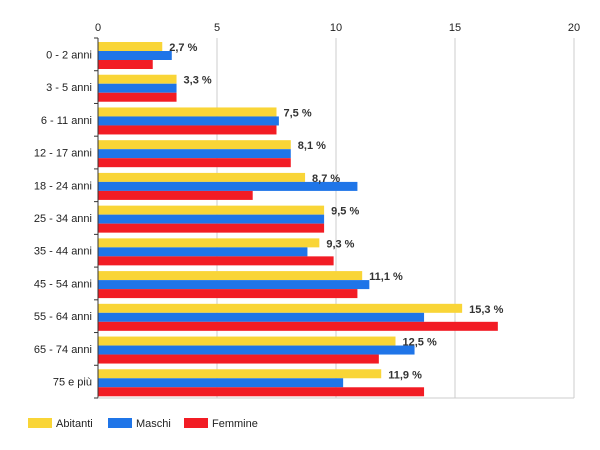  What do you see at coordinates (486, 310) in the screenshot?
I see `data-label: 15,3 %` at bounding box center [486, 310].